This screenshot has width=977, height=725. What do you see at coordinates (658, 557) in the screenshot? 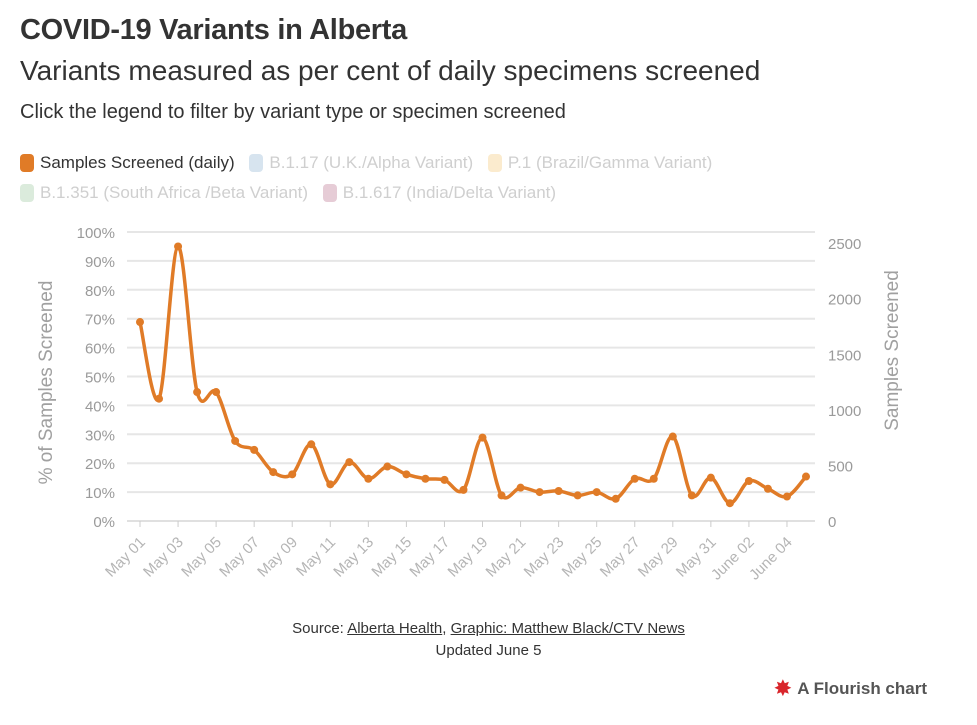
I see `x-tick-label: May 29` at bounding box center [658, 557].